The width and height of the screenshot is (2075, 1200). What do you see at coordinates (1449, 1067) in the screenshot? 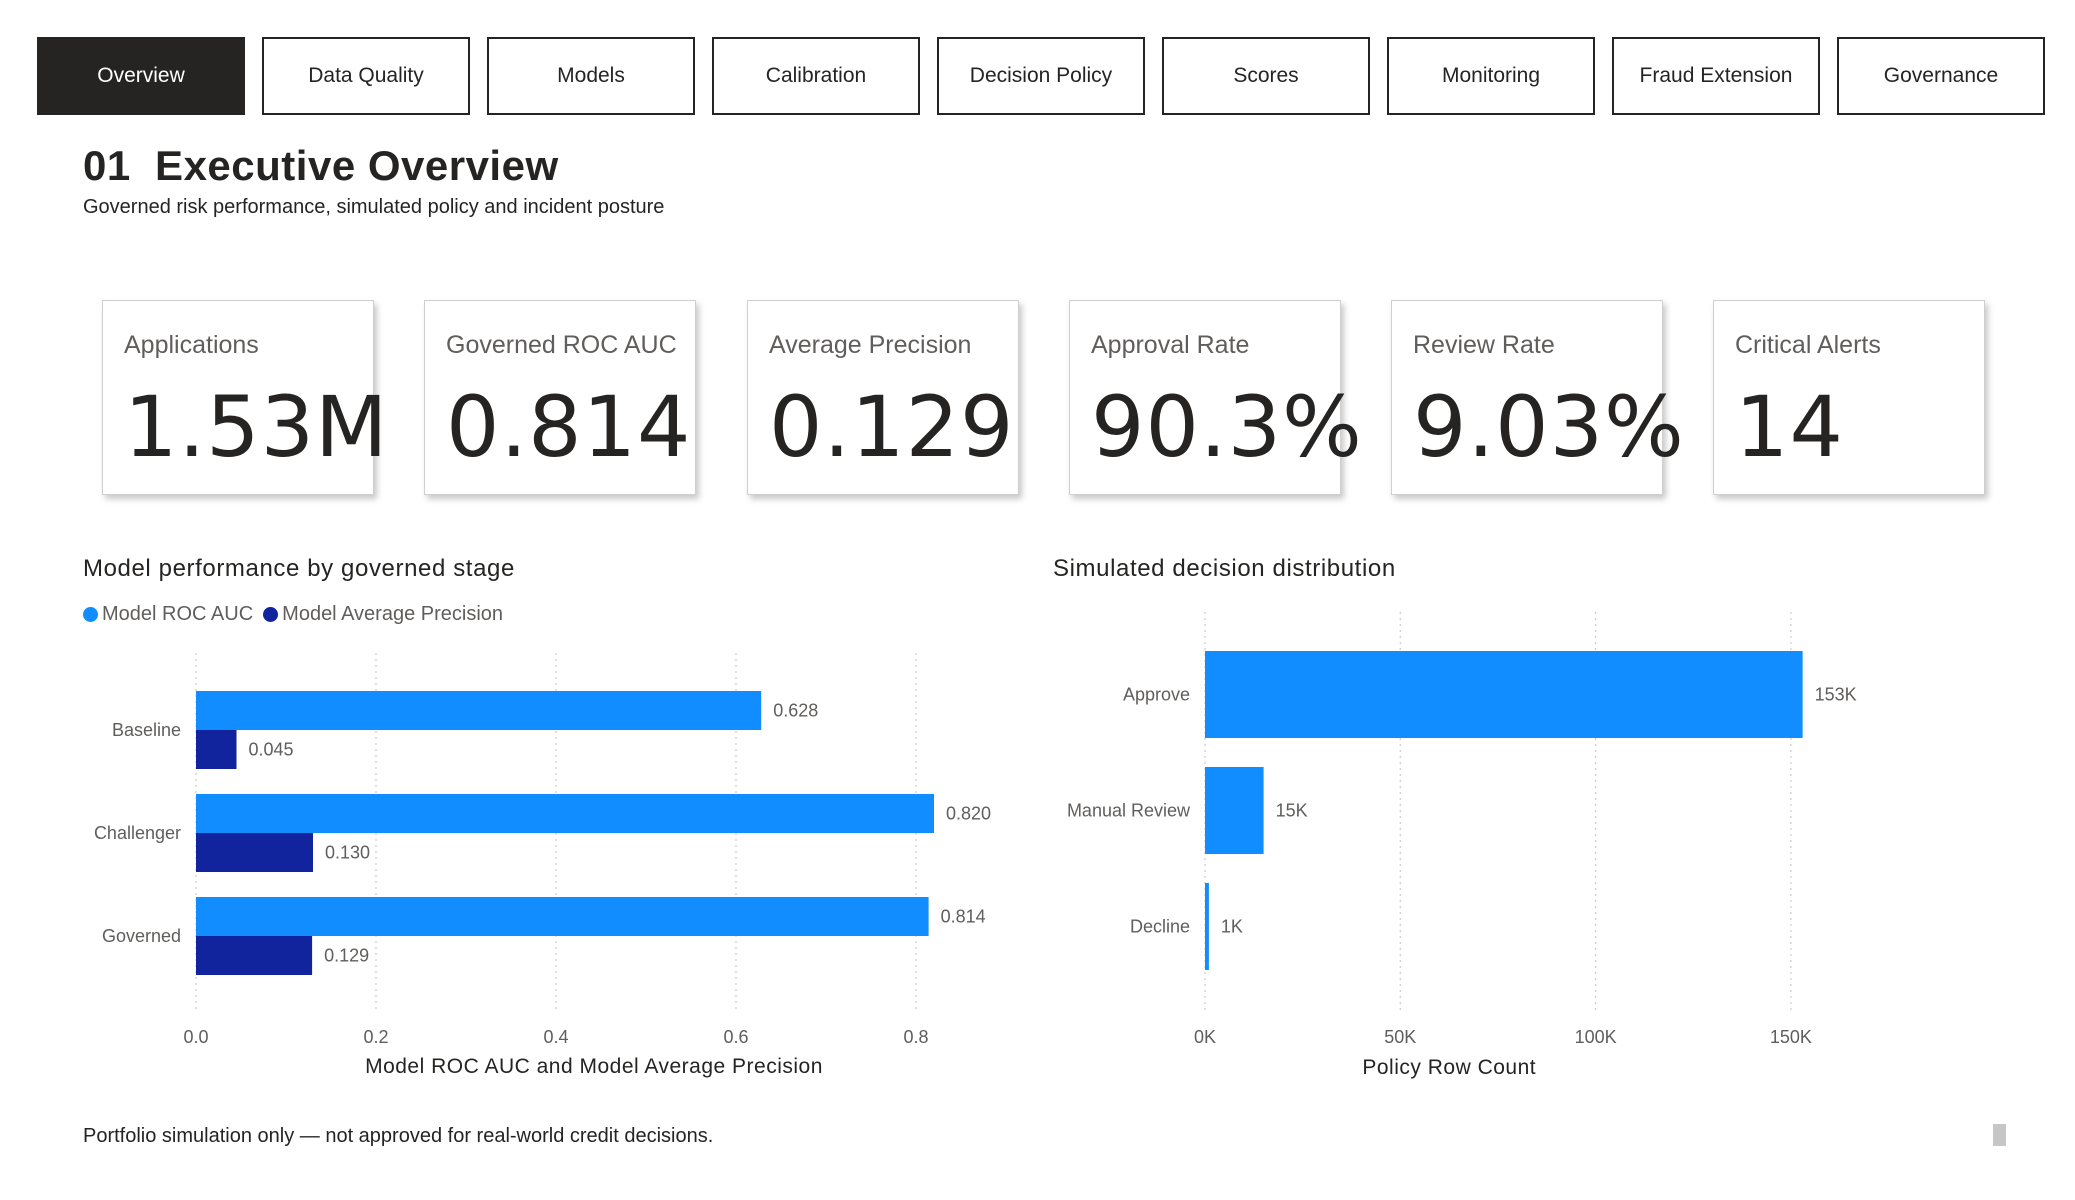
I see `x-axis-title: Policy Row Count` at bounding box center [1449, 1067].